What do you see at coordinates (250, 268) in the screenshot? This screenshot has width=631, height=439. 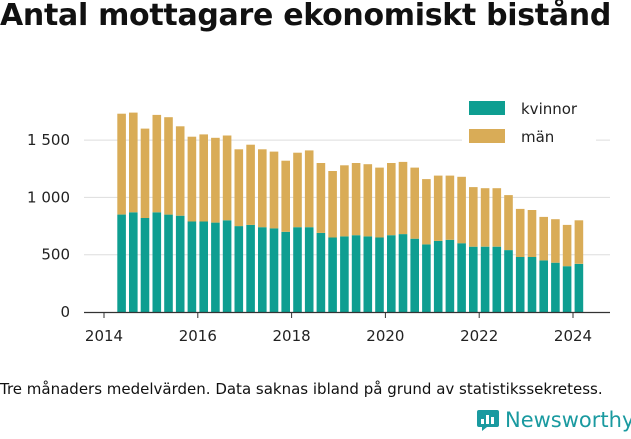 I see `bar-kvinnor-2017-Q1` at bounding box center [250, 268].